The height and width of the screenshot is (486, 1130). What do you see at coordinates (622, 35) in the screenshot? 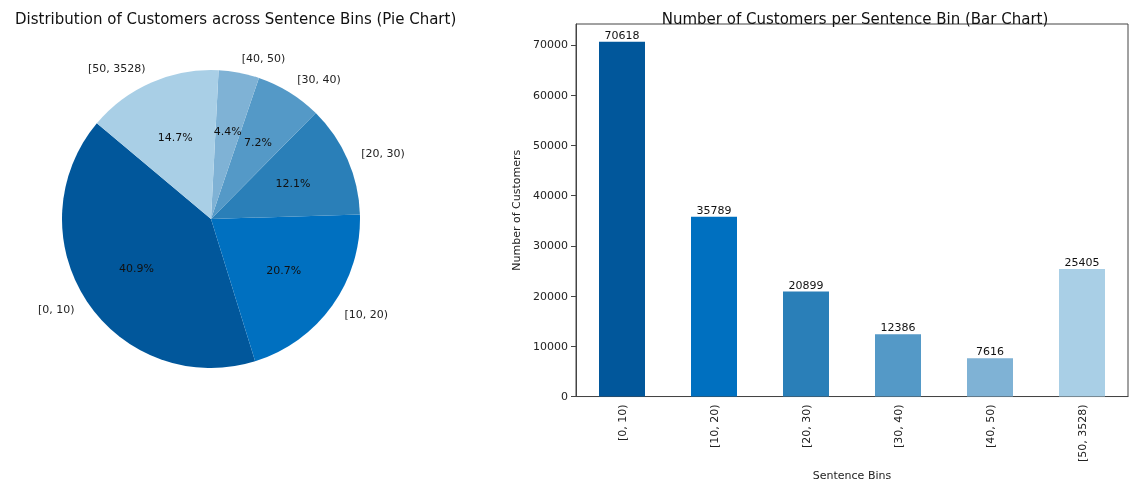
I see `data-label: 70618` at bounding box center [622, 35].